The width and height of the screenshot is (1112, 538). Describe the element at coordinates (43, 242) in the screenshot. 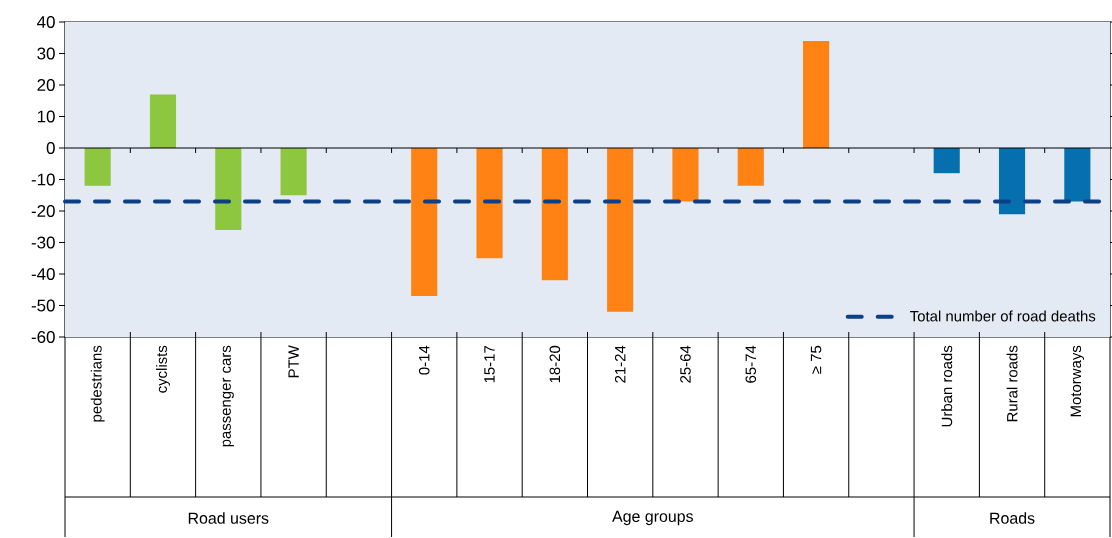

I see `y-tick-label: -30` at that location.